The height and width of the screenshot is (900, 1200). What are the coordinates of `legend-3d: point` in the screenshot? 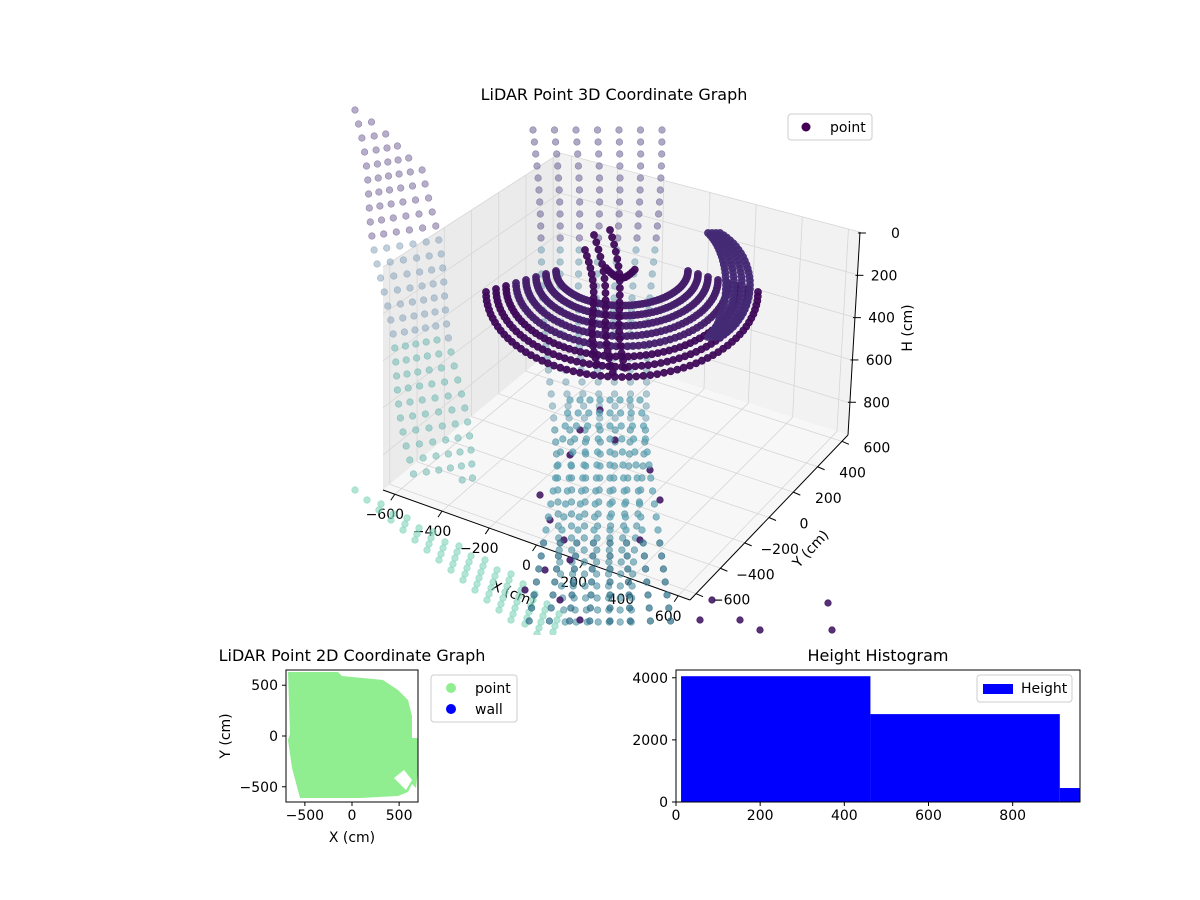 It's located at (830, 127).